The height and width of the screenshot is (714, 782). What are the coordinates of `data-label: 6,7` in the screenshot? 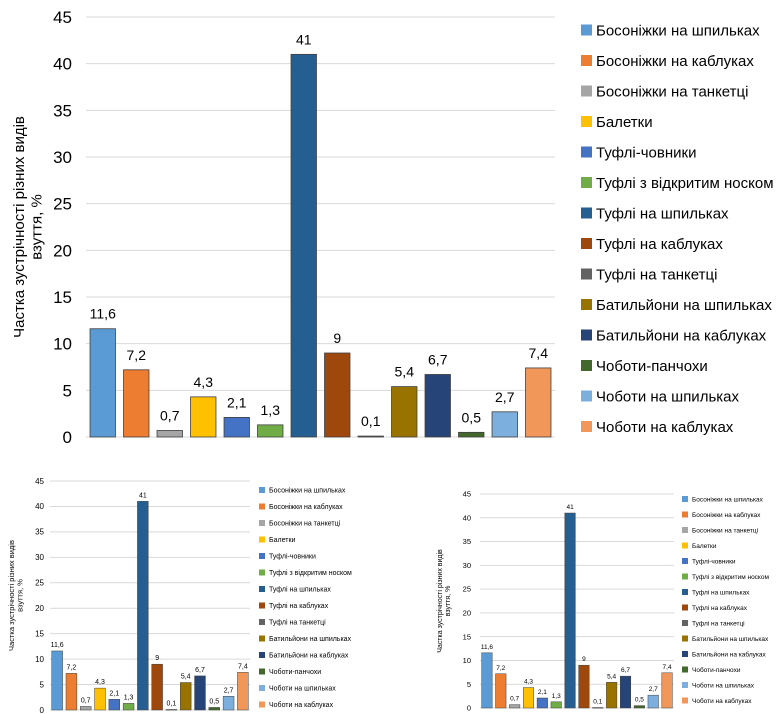 It's located at (438, 359).